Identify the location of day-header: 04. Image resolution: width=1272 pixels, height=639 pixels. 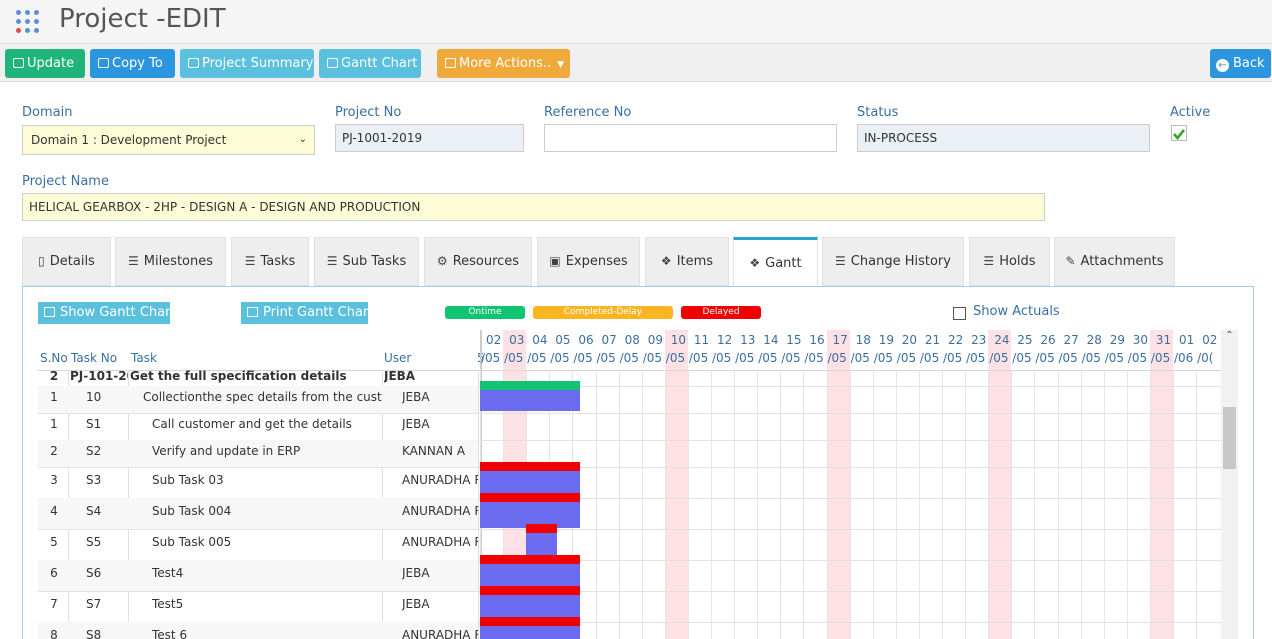
(540, 340).